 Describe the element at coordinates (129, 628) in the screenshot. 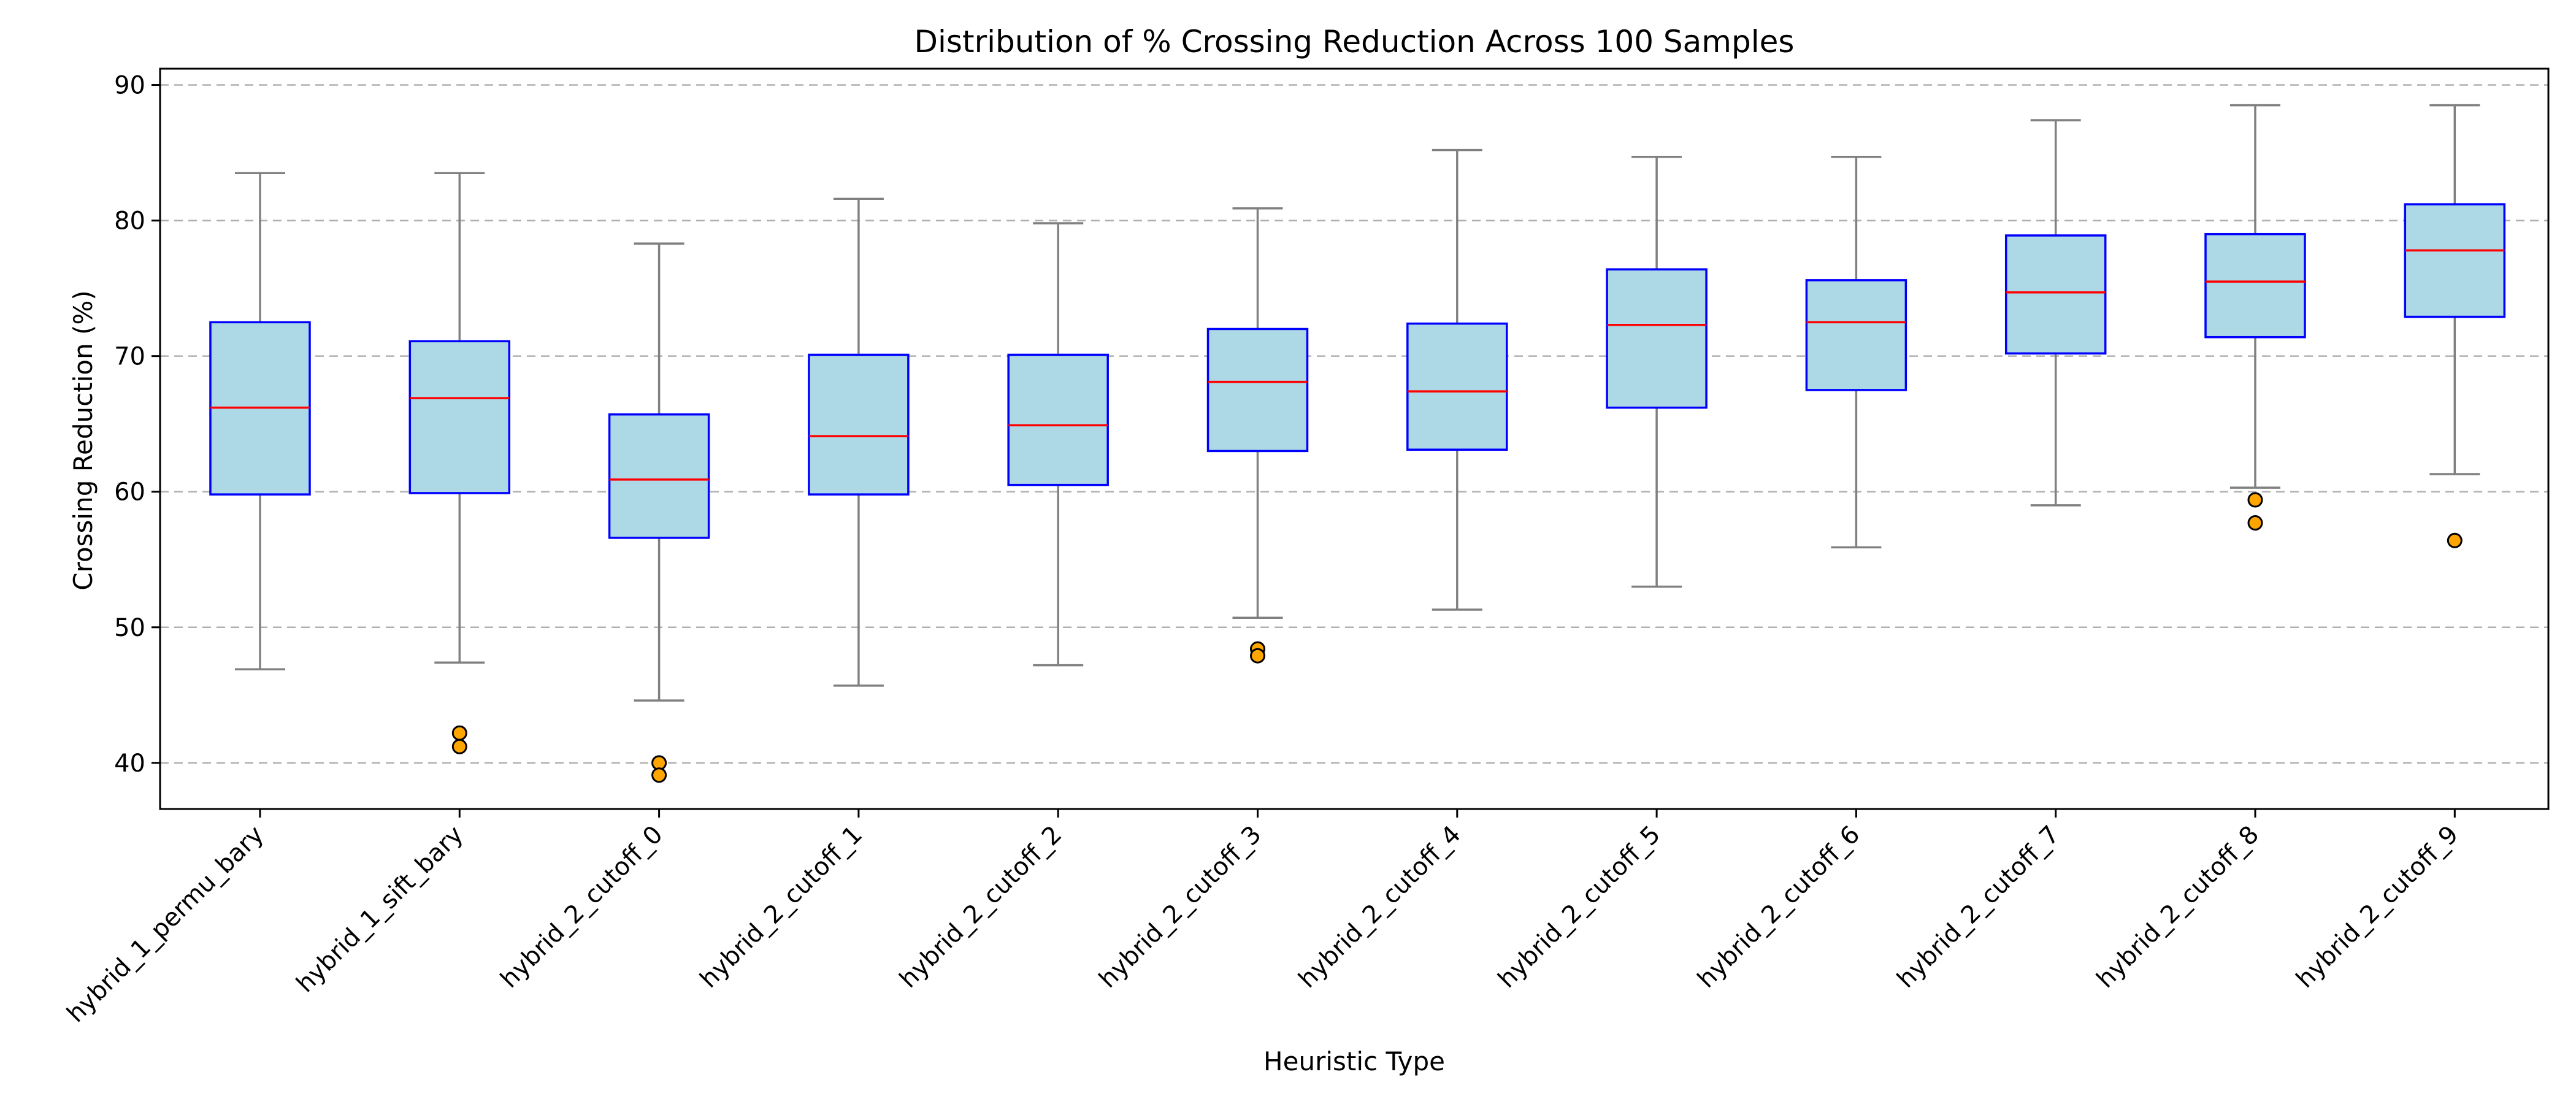

I see `y-tick-label: 50` at that location.